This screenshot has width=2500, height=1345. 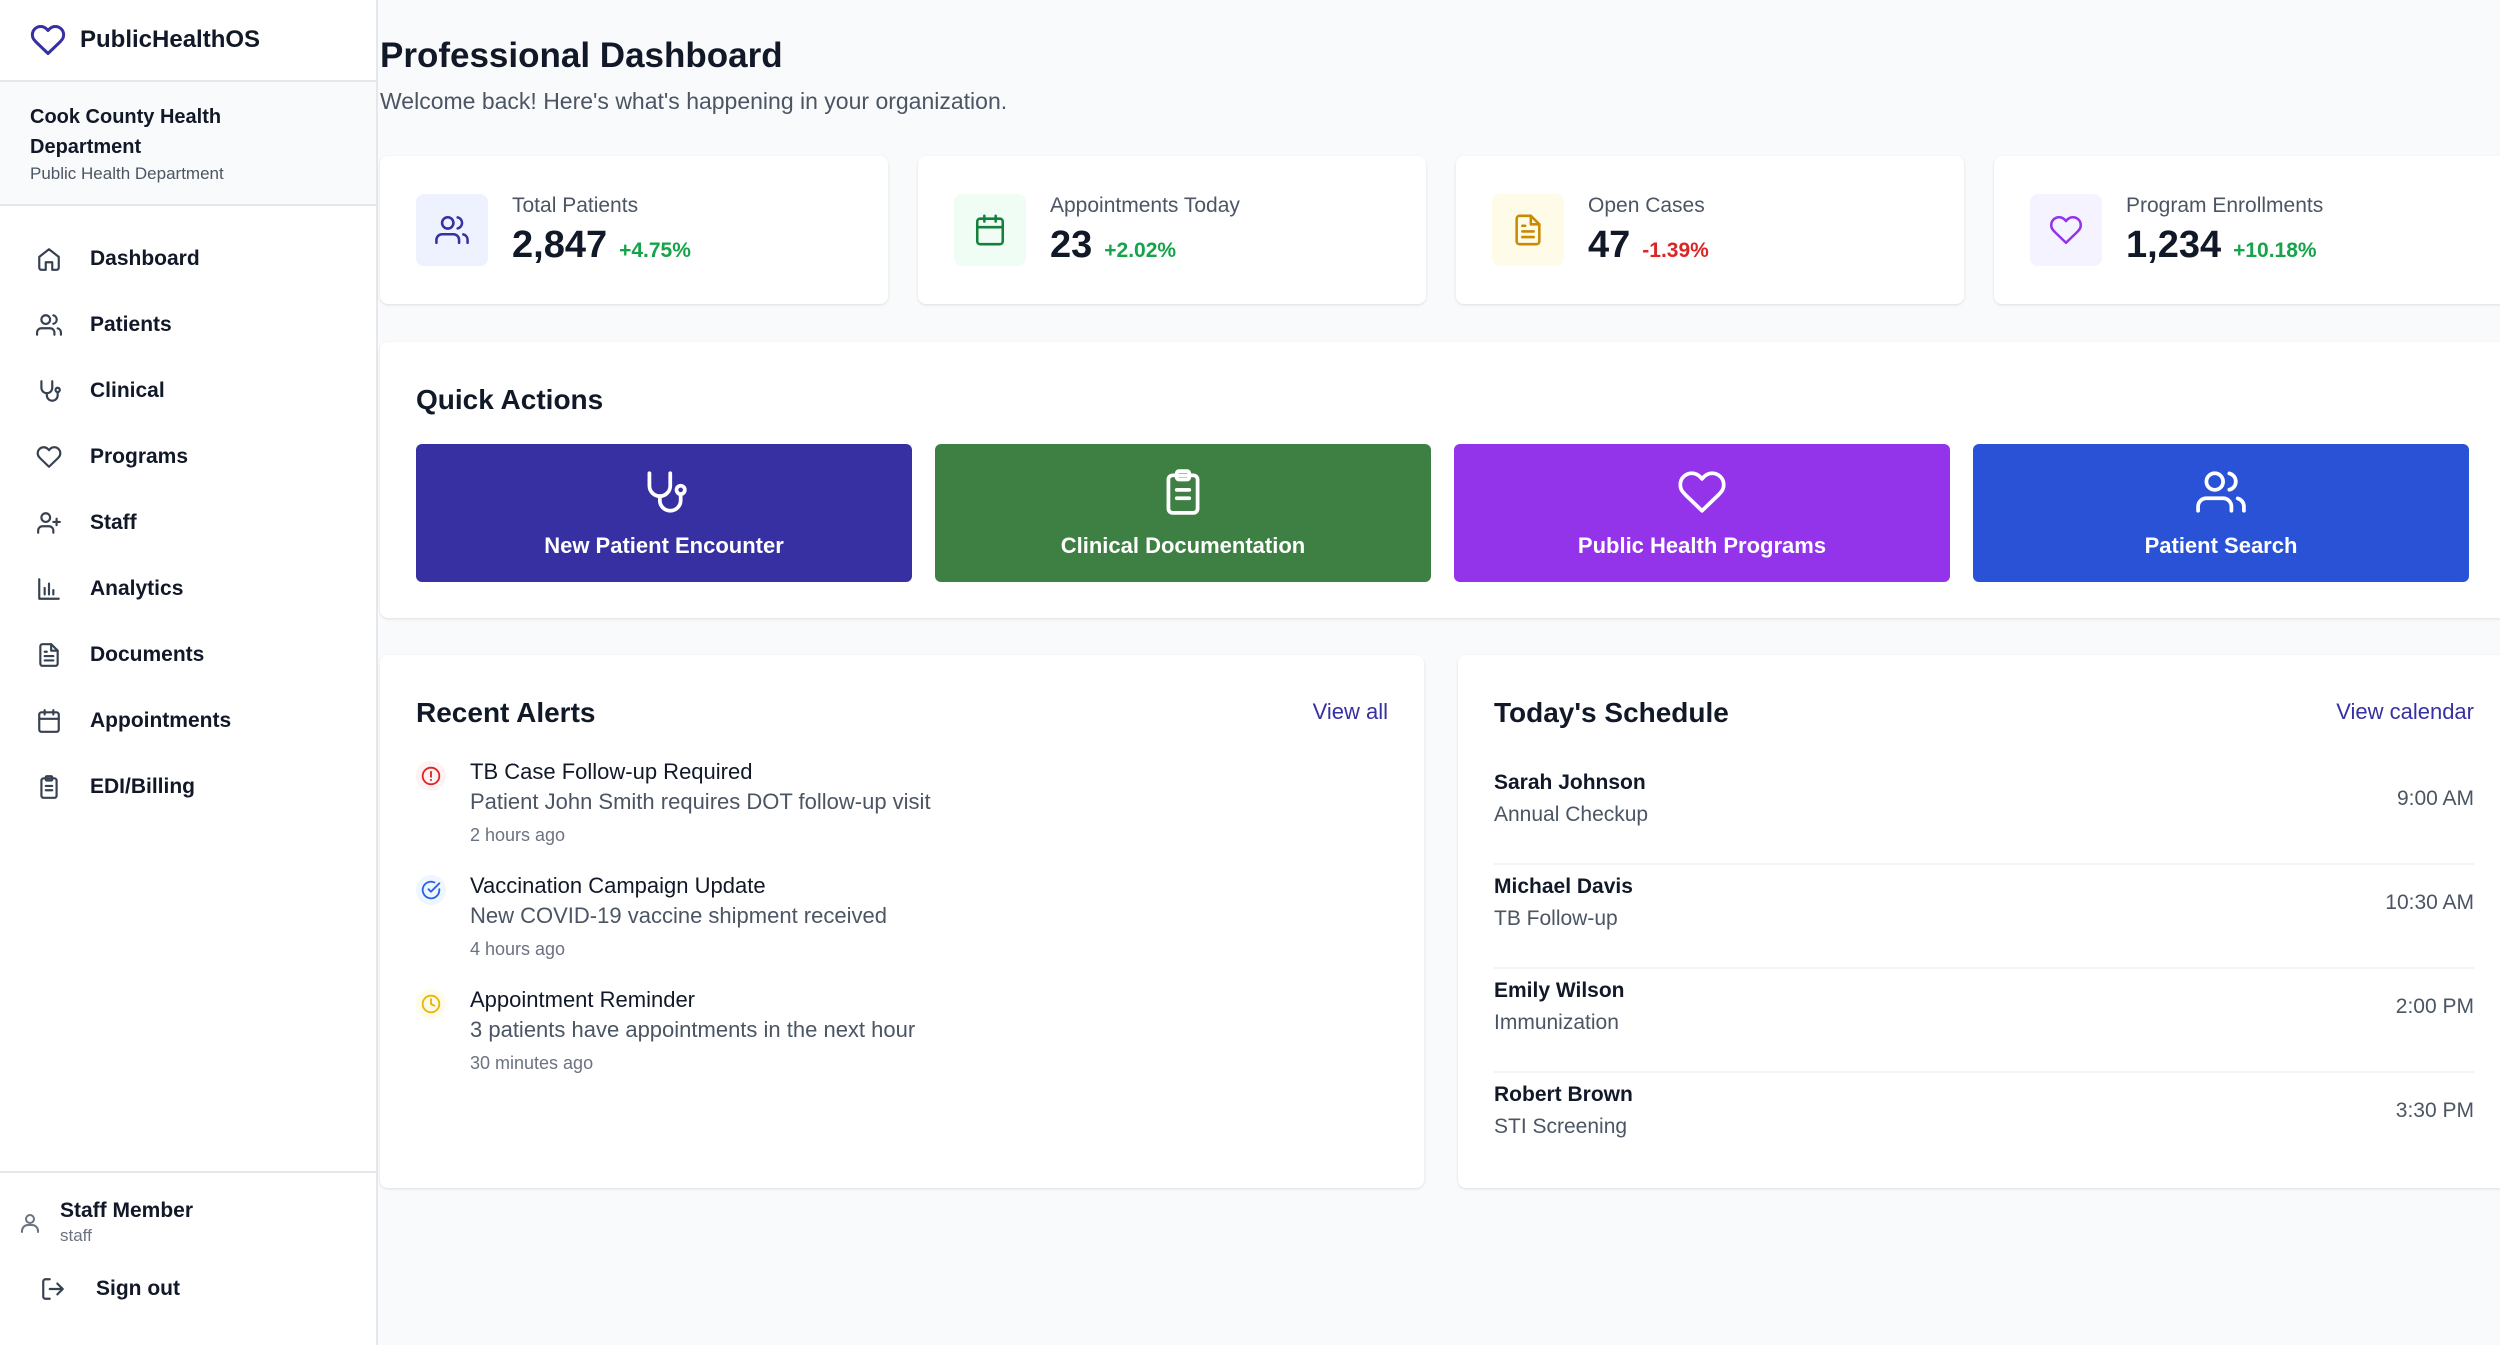 I want to click on appointment-type: Immunization, so click(x=1556, y=1022).